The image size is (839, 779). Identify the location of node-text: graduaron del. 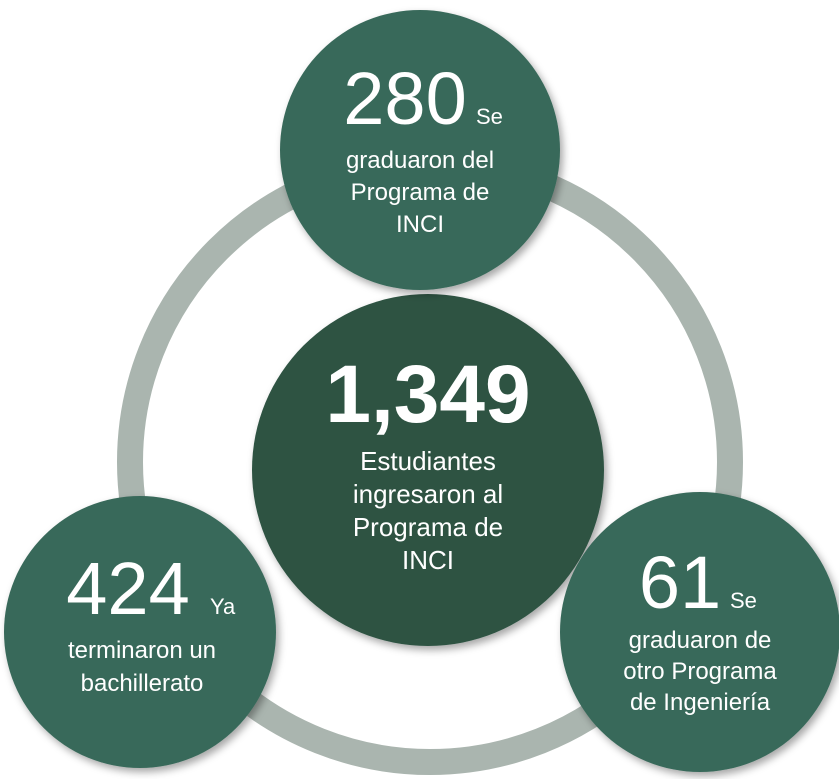
(420, 160).